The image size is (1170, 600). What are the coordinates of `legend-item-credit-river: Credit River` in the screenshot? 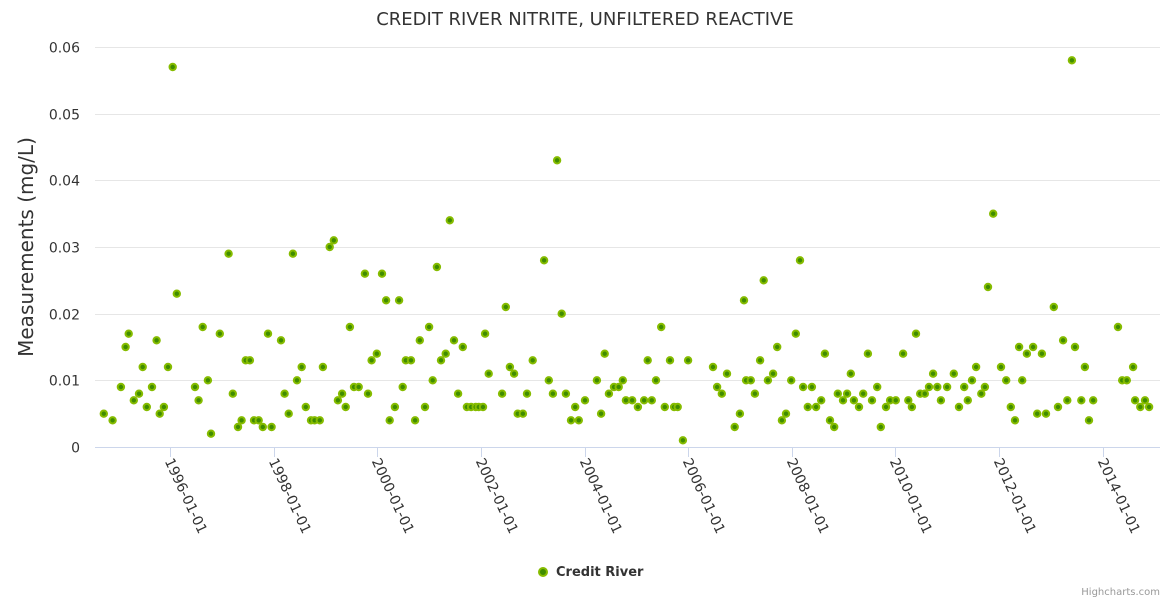 It's located at (600, 572).